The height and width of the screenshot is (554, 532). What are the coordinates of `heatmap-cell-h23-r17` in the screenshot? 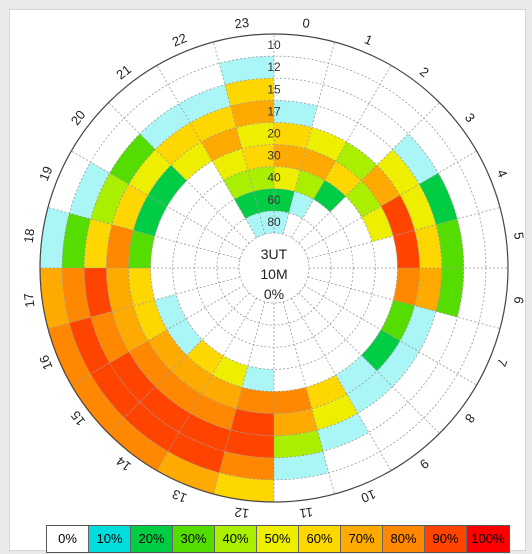 It's located at (252, 114).